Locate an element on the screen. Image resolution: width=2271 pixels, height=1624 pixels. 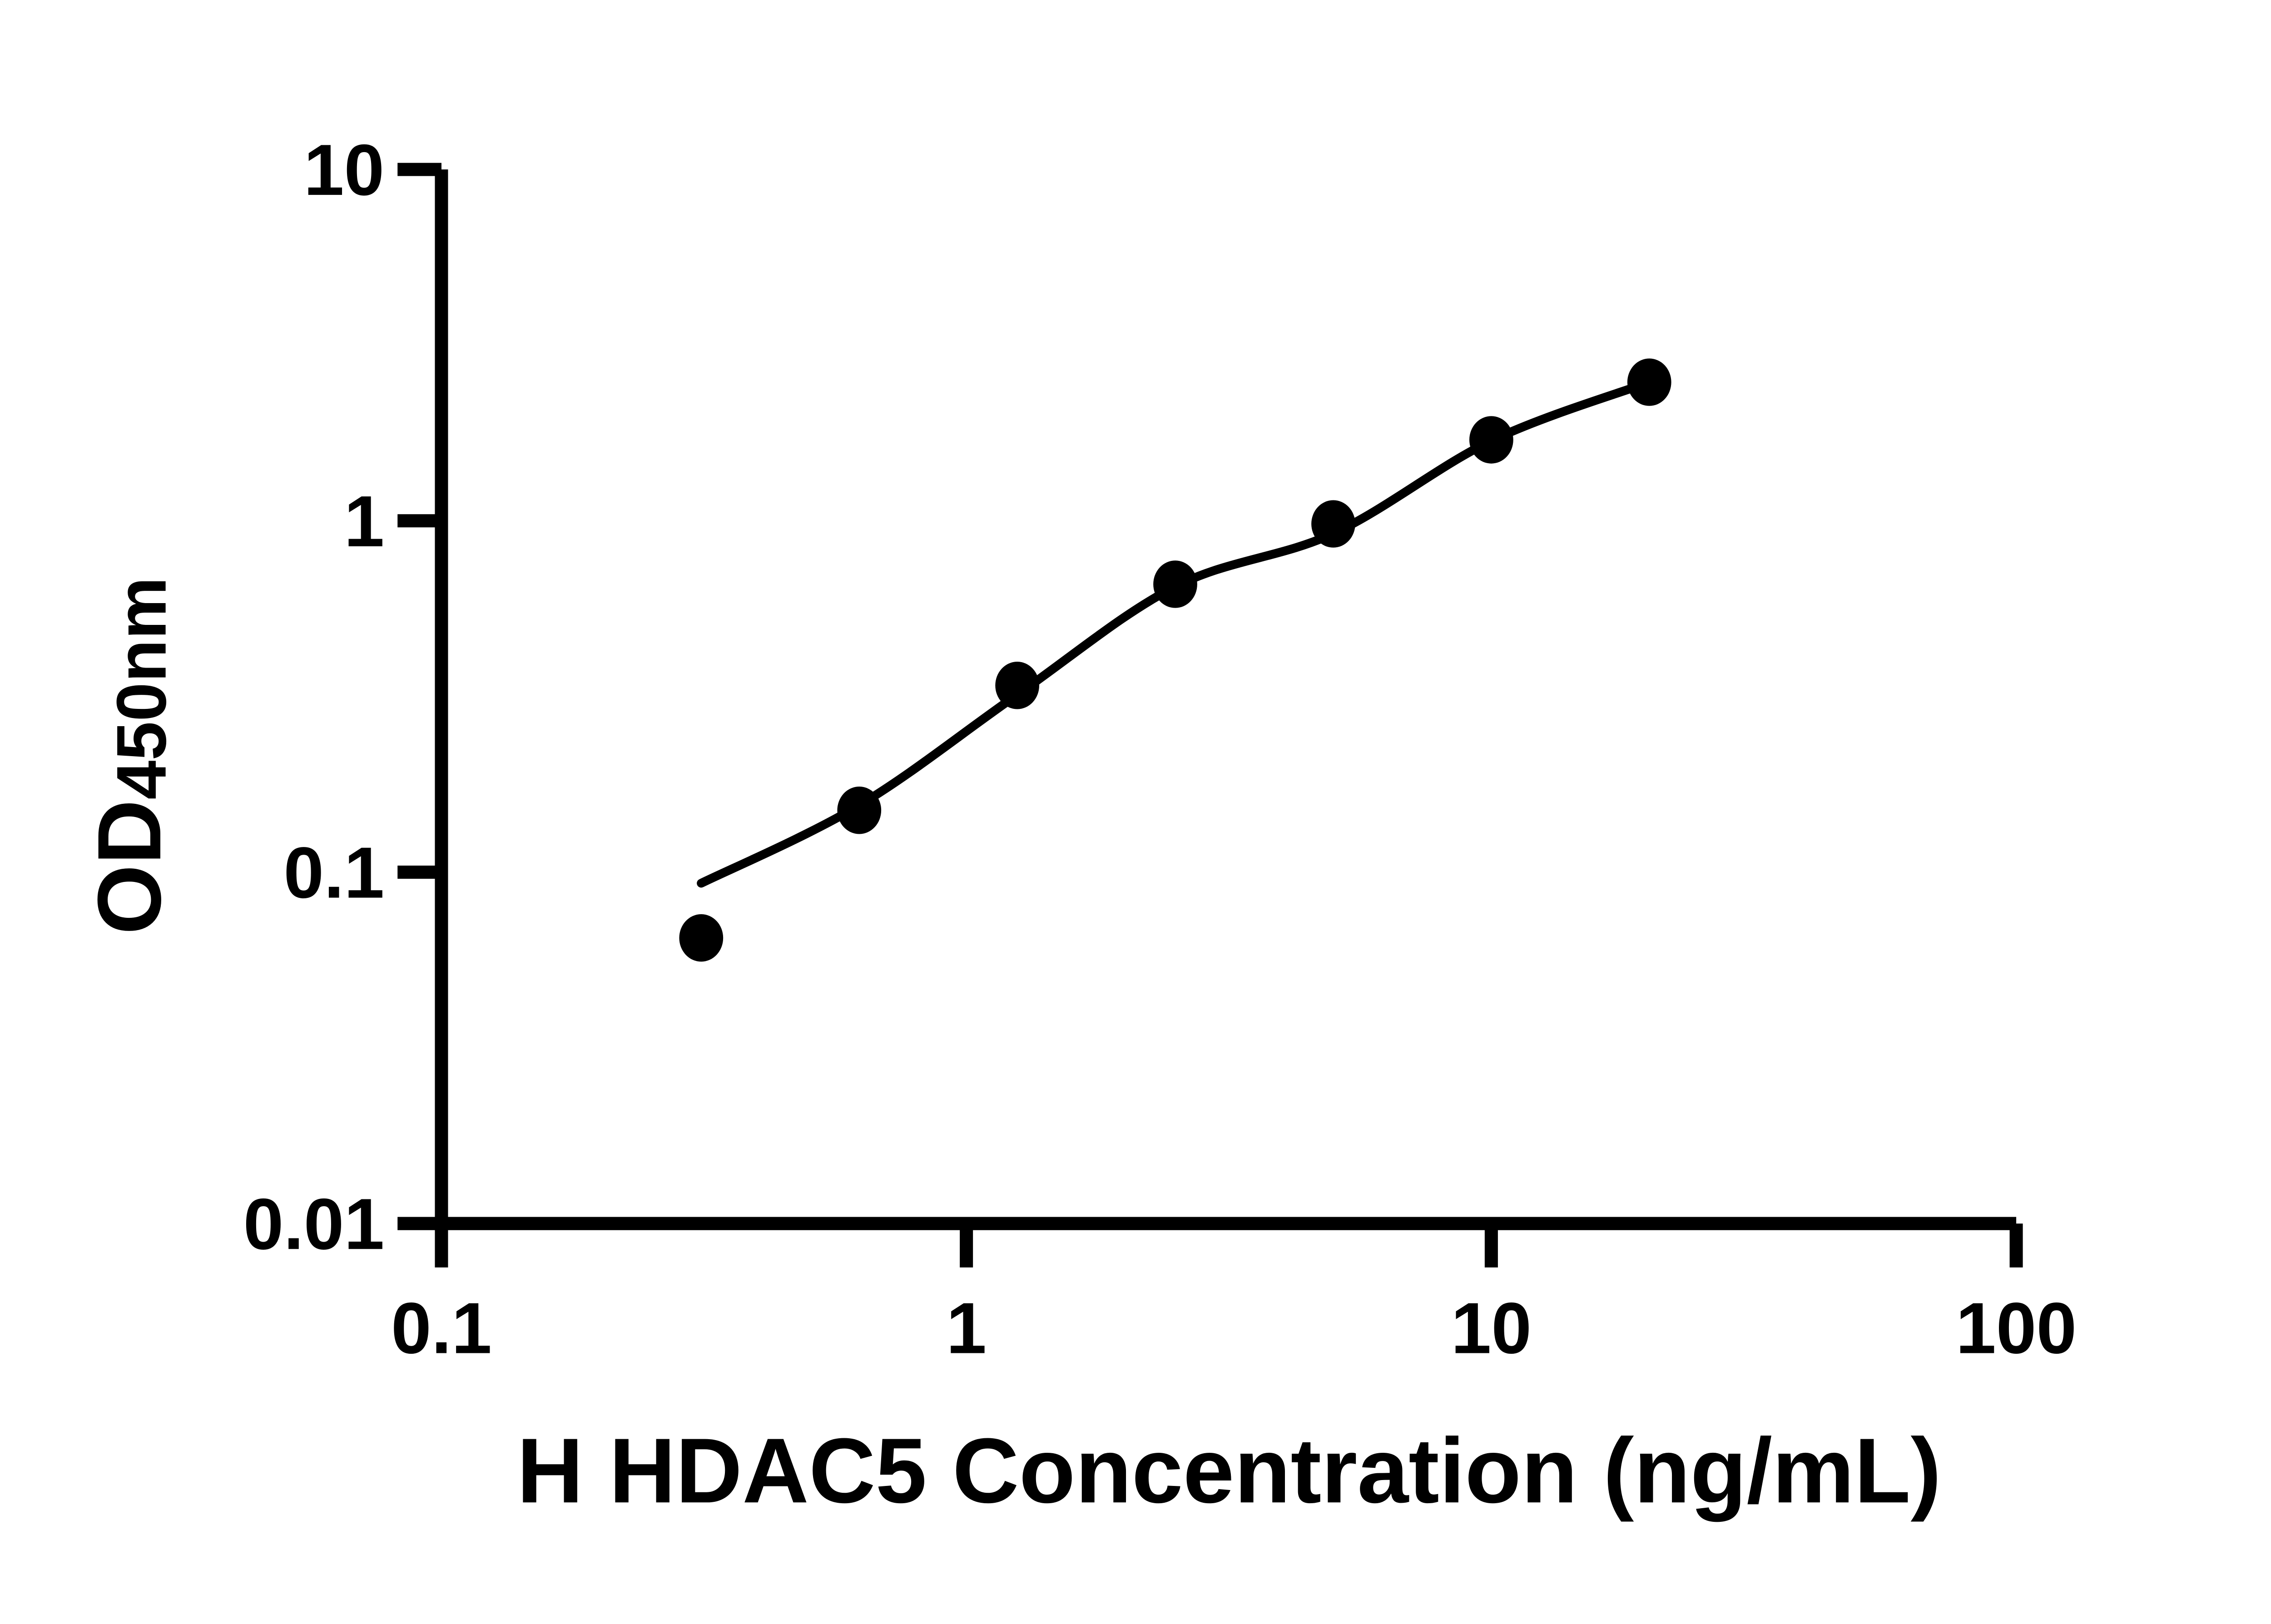
x-tick-label: 0.1 is located at coordinates (441, 1327).